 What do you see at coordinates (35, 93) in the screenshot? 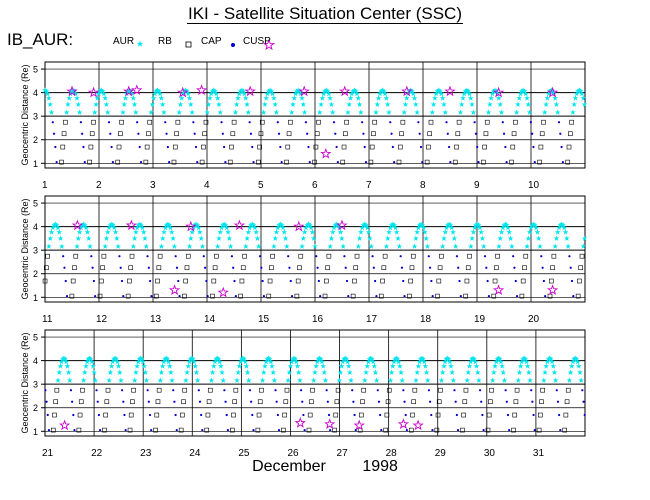
I see `y-tick-label: 4` at bounding box center [35, 93].